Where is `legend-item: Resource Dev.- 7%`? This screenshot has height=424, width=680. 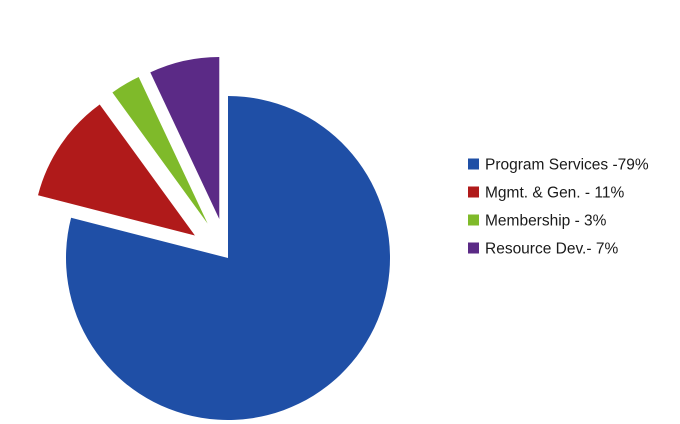
legend-item: Resource Dev.- 7% is located at coordinates (543, 249).